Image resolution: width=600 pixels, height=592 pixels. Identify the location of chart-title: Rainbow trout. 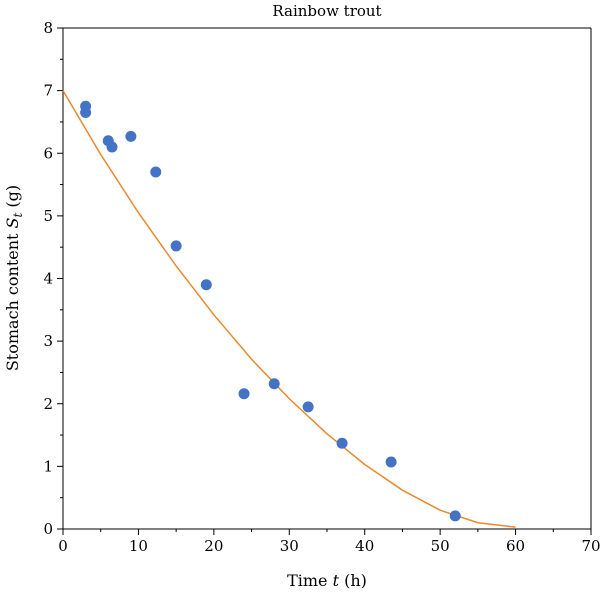
(326, 11).